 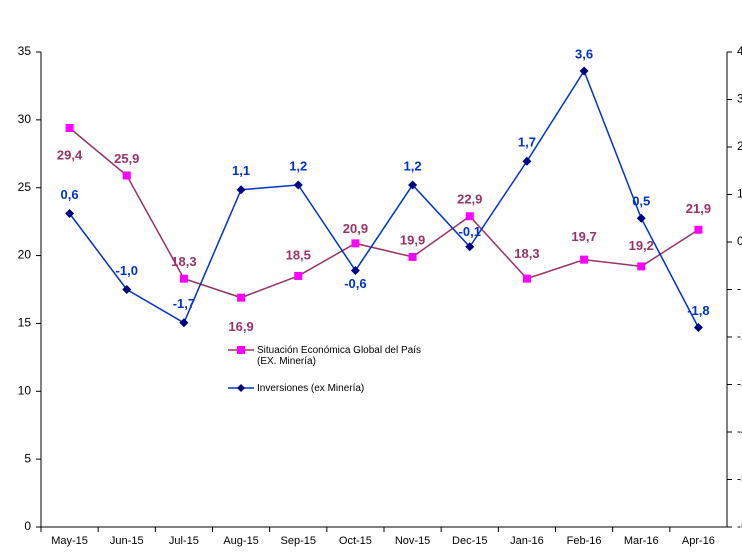 I want to click on y-tick-label: 0, so click(x=27, y=526).